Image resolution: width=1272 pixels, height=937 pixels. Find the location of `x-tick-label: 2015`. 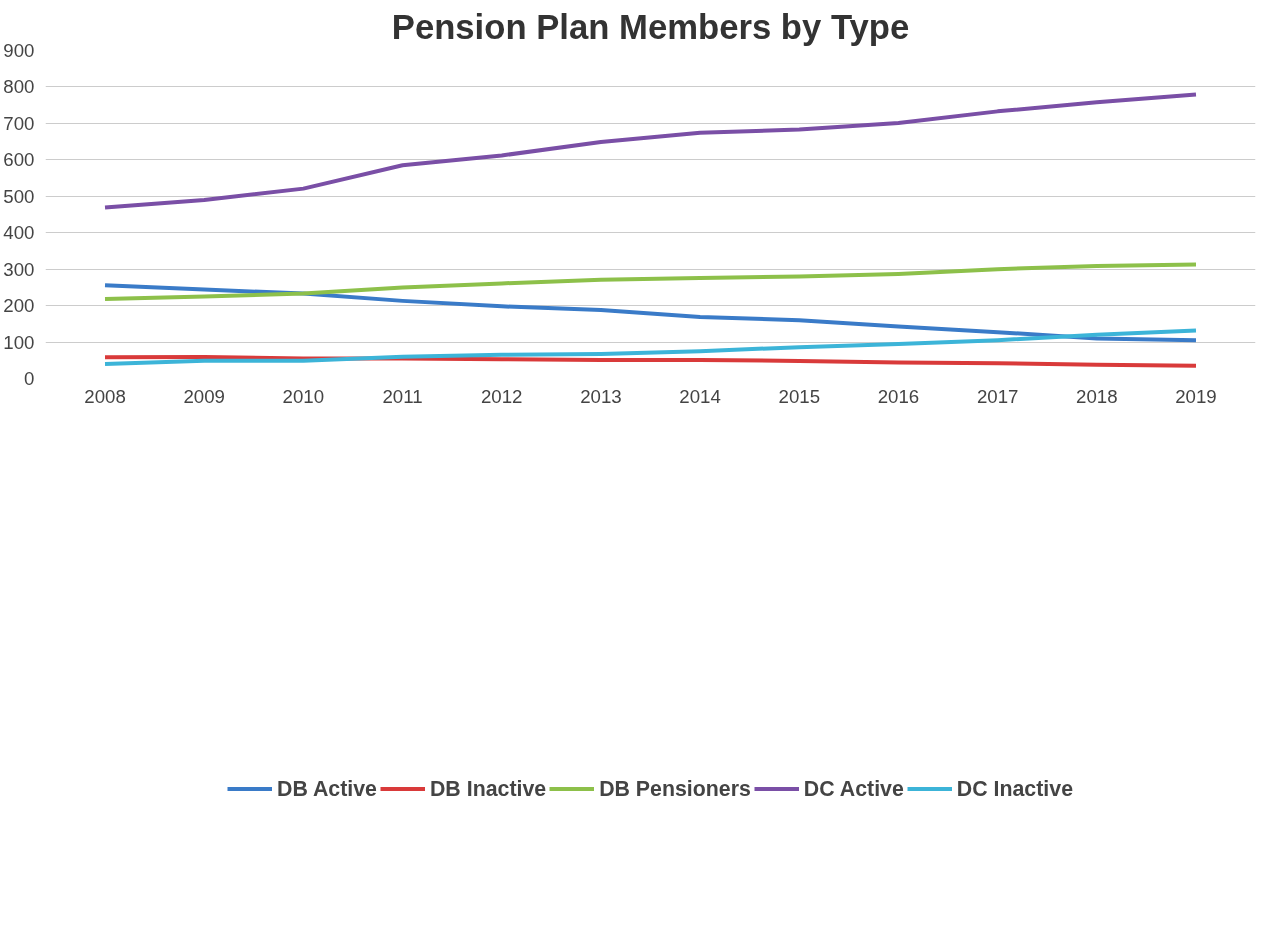

x-tick-label: 2015 is located at coordinates (799, 396).